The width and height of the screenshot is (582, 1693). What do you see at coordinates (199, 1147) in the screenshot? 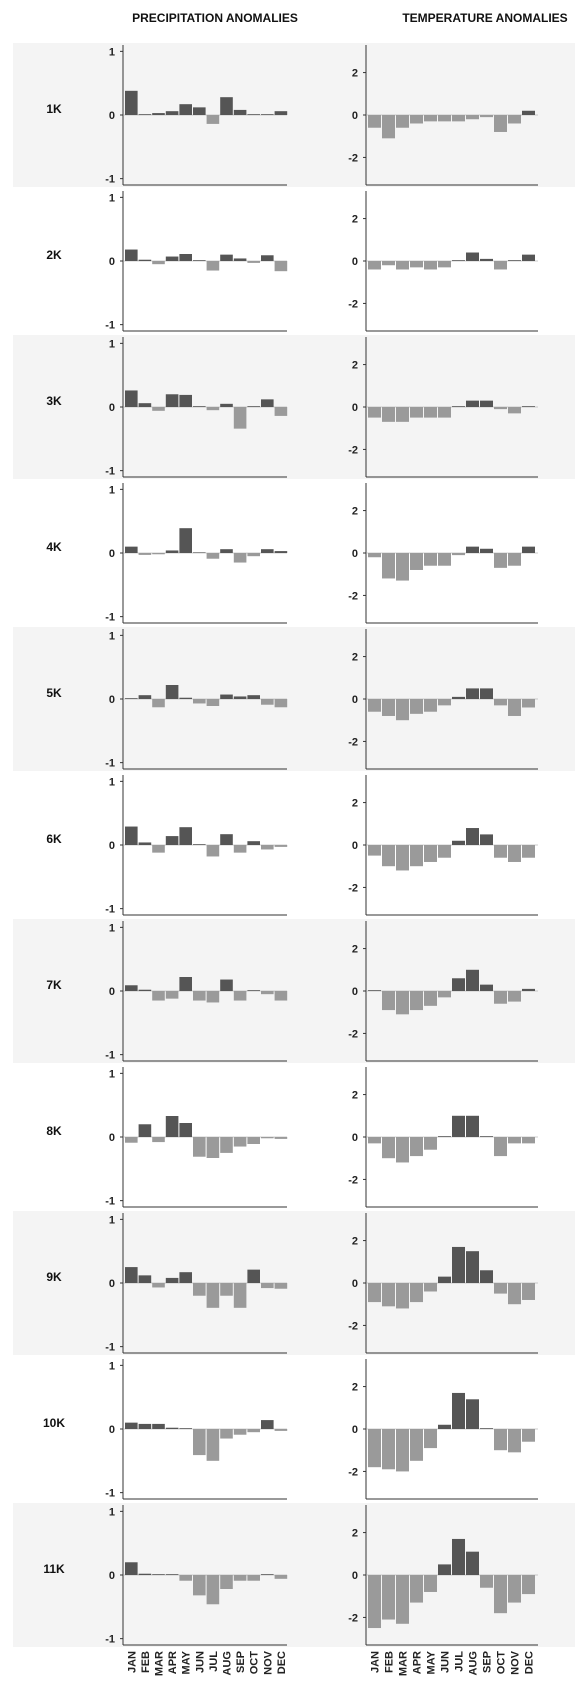
I see `precipitation-bar-8K-JUN` at bounding box center [199, 1147].